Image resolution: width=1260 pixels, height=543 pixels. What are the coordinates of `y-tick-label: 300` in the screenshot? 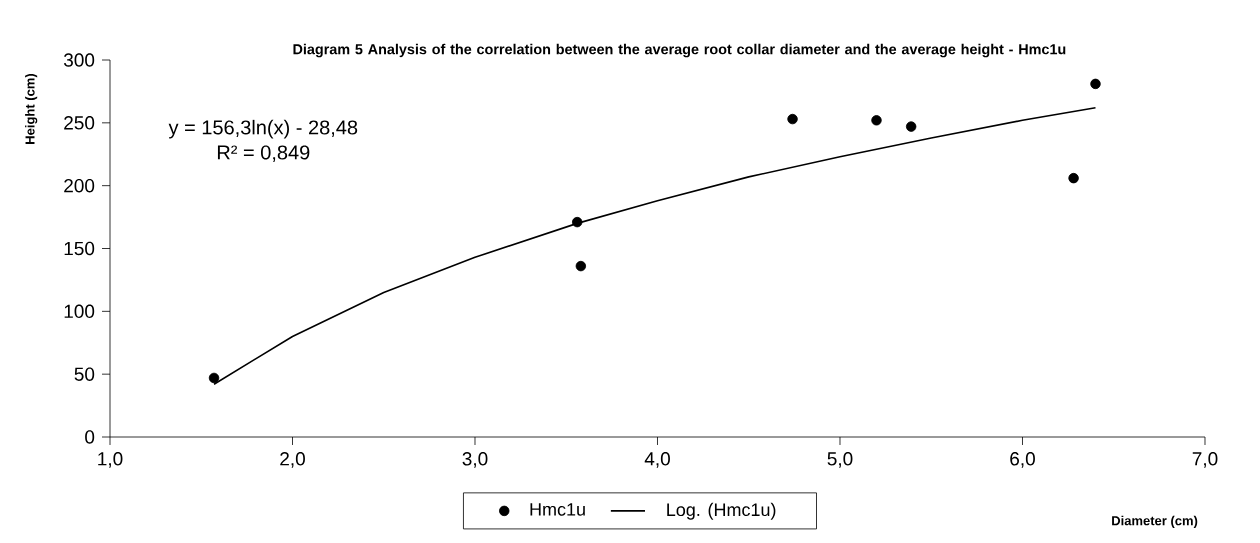 It's located at (79, 60).